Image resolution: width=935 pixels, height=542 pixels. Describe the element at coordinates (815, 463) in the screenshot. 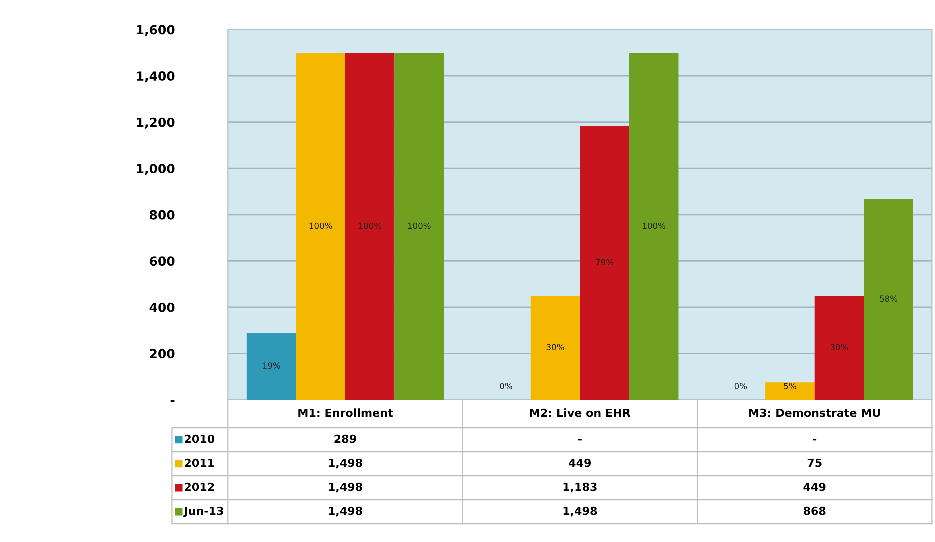

I see `data-label: 75` at that location.